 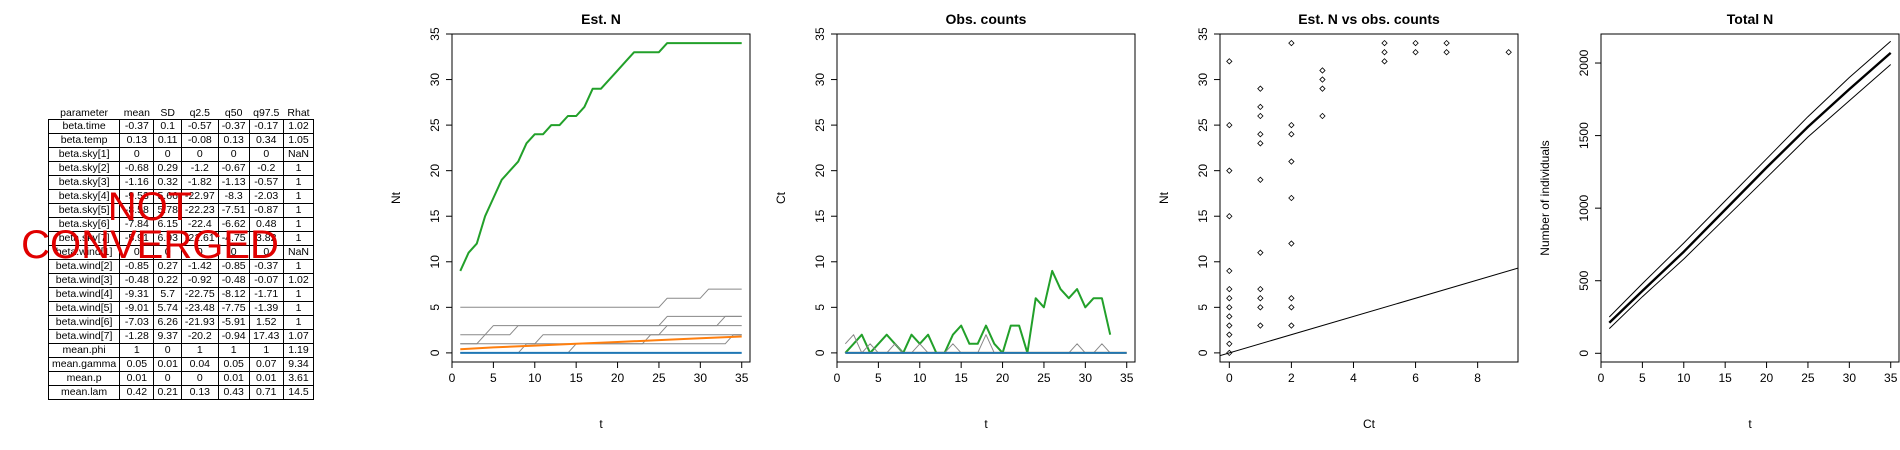 I want to click on plot-frame, so click(x=601, y=198).